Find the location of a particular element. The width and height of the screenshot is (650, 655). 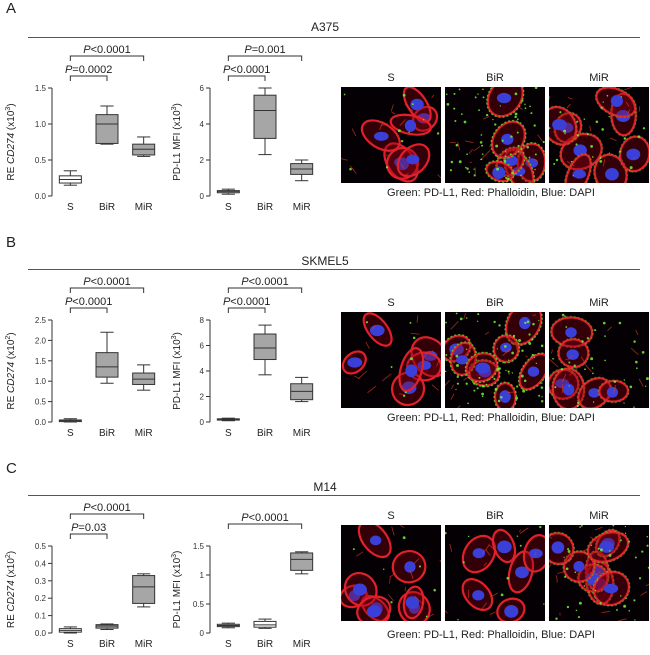

y-axis-label-prefix: RE is located at coordinates (11, 172).